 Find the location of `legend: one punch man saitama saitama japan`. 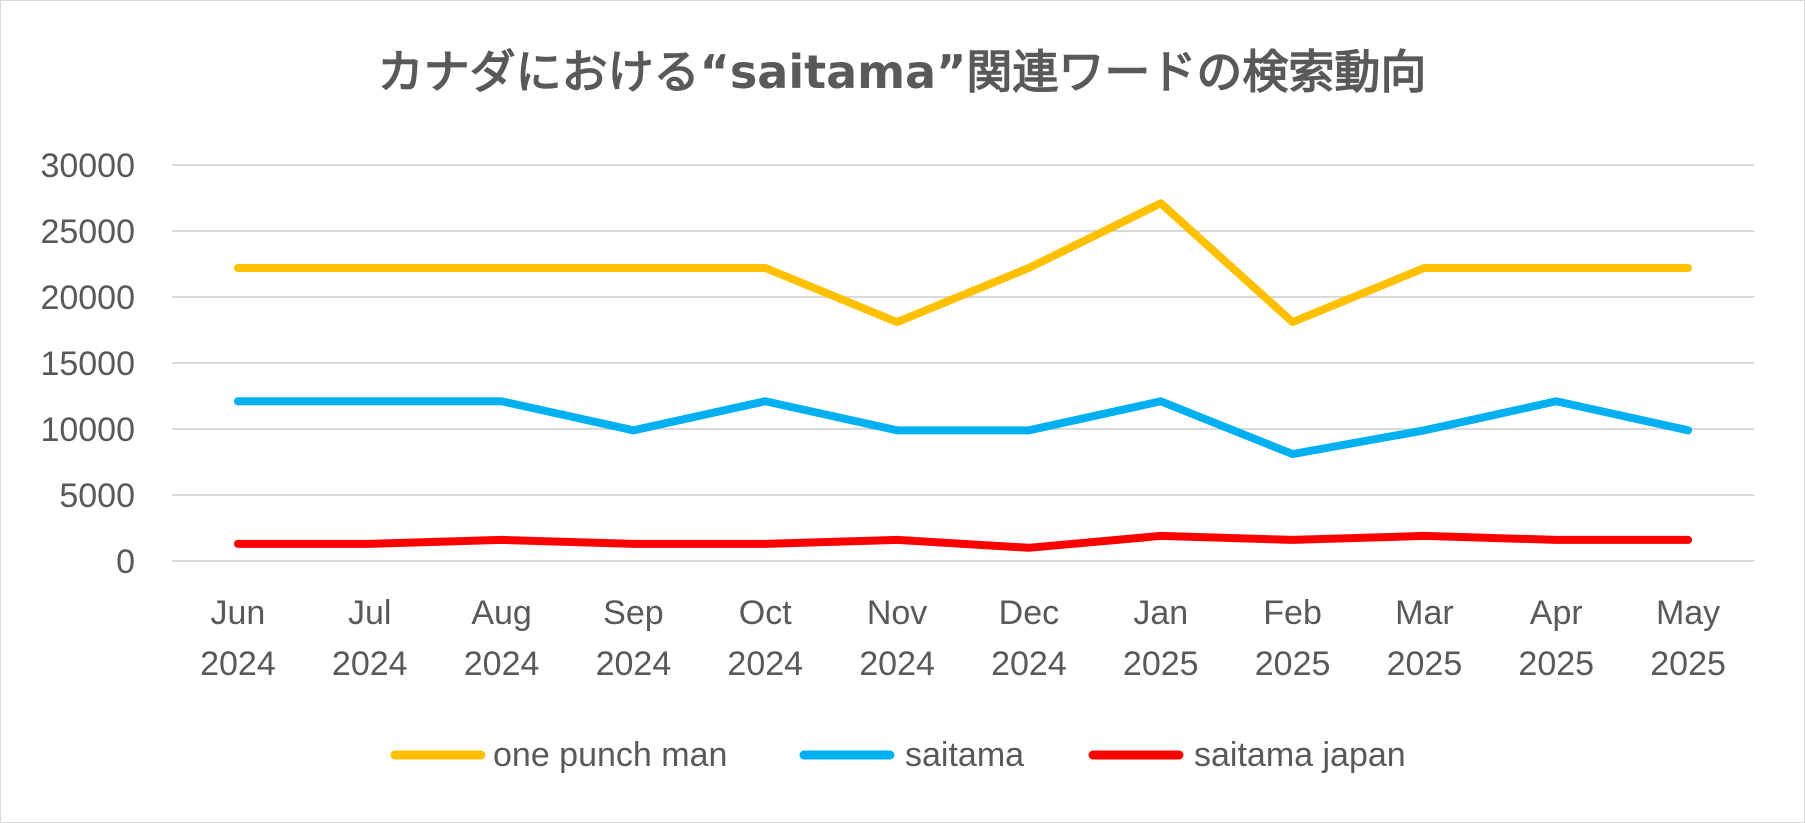

legend: one punch man saitama saitama japan is located at coordinates (898, 755).